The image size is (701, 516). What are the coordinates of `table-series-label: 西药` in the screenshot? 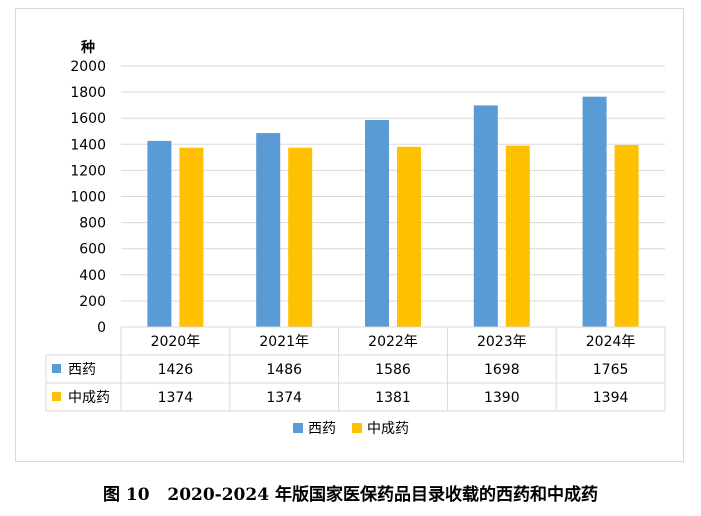 It's located at (82, 370).